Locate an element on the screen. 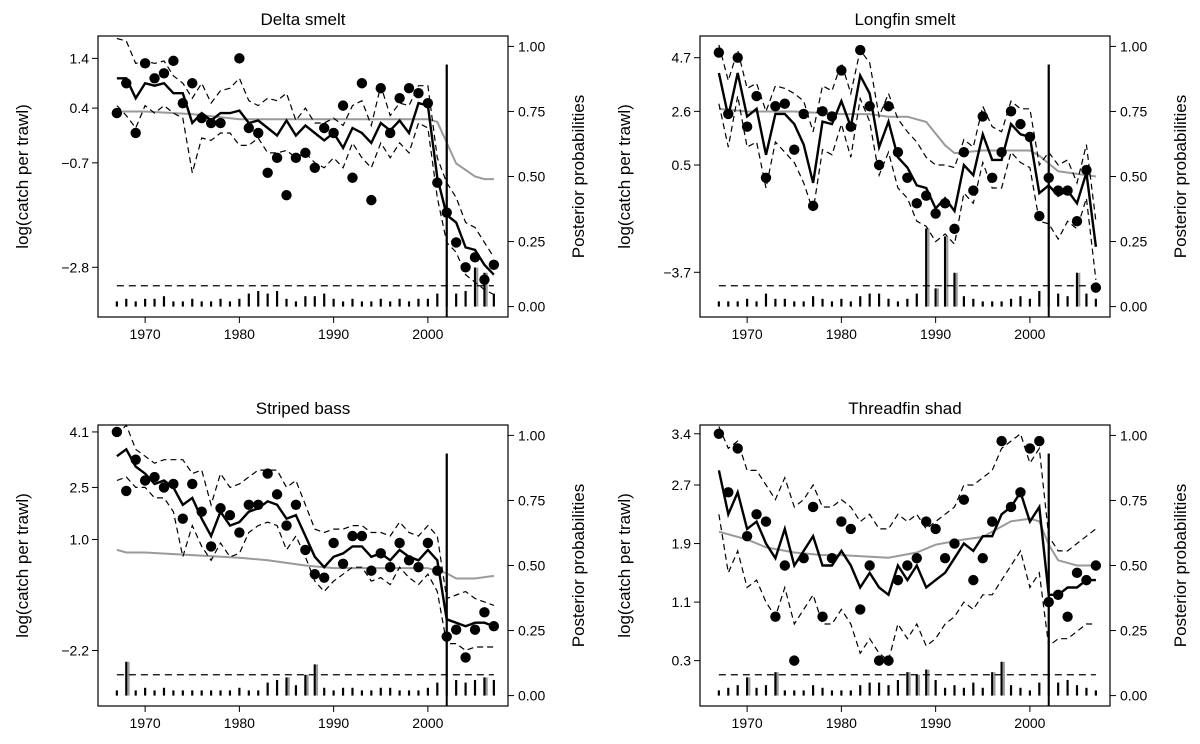  y2-axis-label: Posterior probabilities is located at coordinates (578, 565).